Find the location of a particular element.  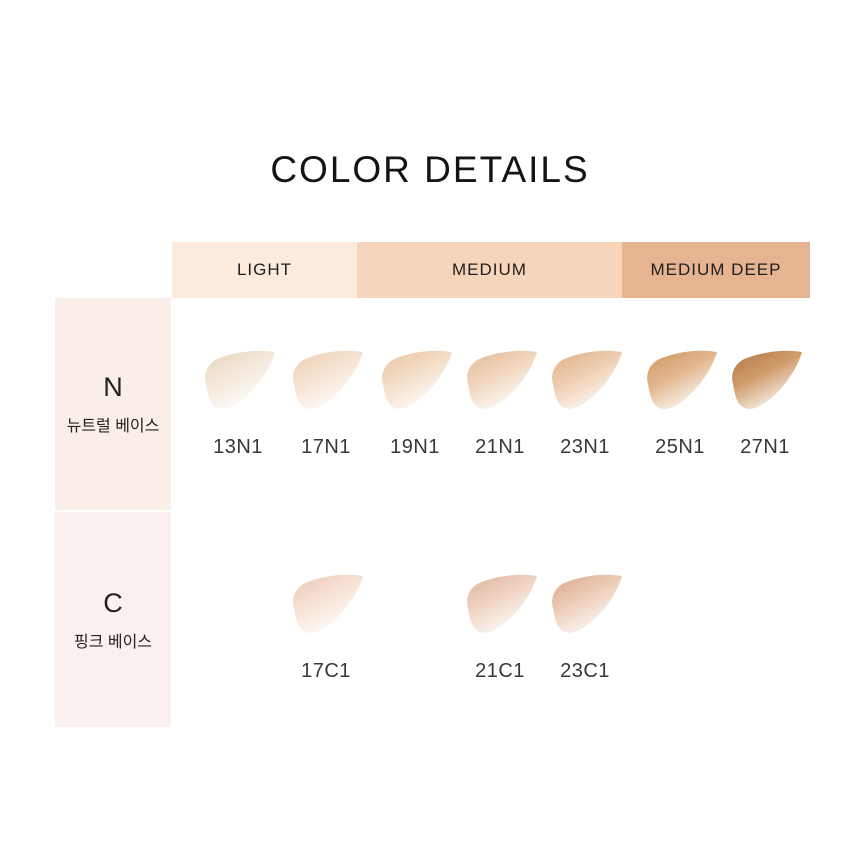

swatch-25N1: 25N1 is located at coordinates (680, 402).